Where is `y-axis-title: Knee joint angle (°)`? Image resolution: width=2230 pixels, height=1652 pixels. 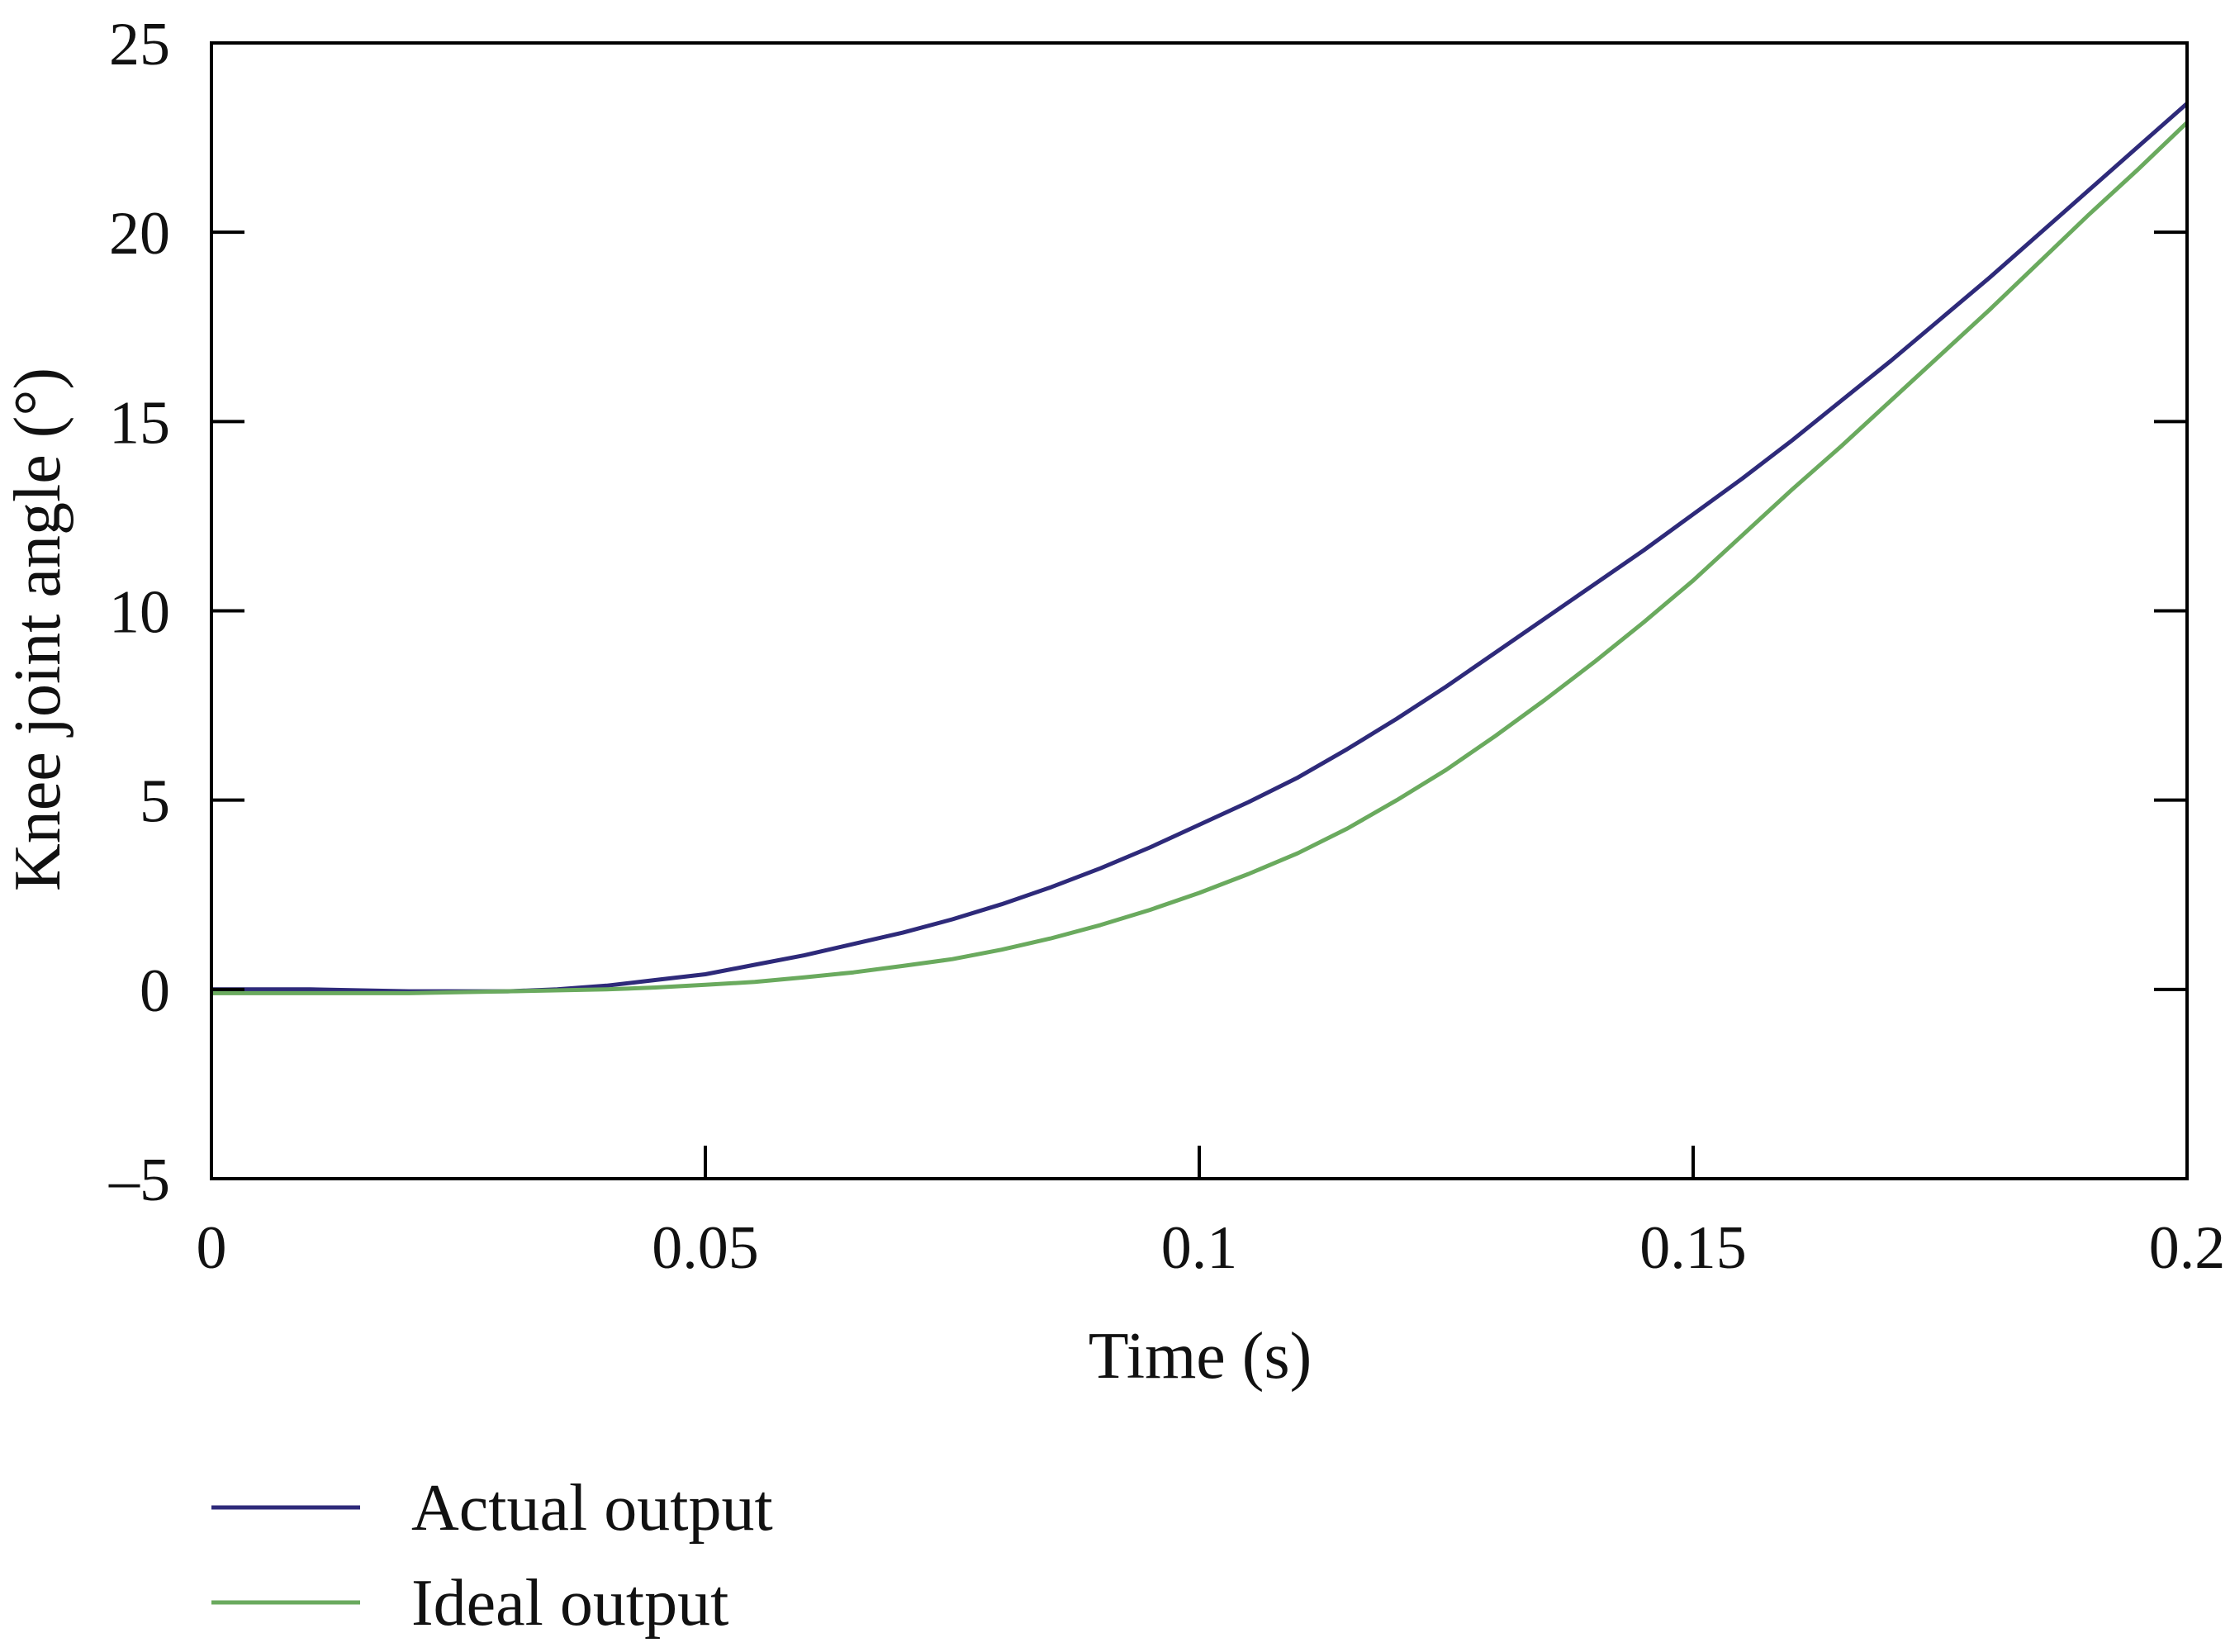
y-axis-title: Knee joint angle (°) is located at coordinates (38, 629).